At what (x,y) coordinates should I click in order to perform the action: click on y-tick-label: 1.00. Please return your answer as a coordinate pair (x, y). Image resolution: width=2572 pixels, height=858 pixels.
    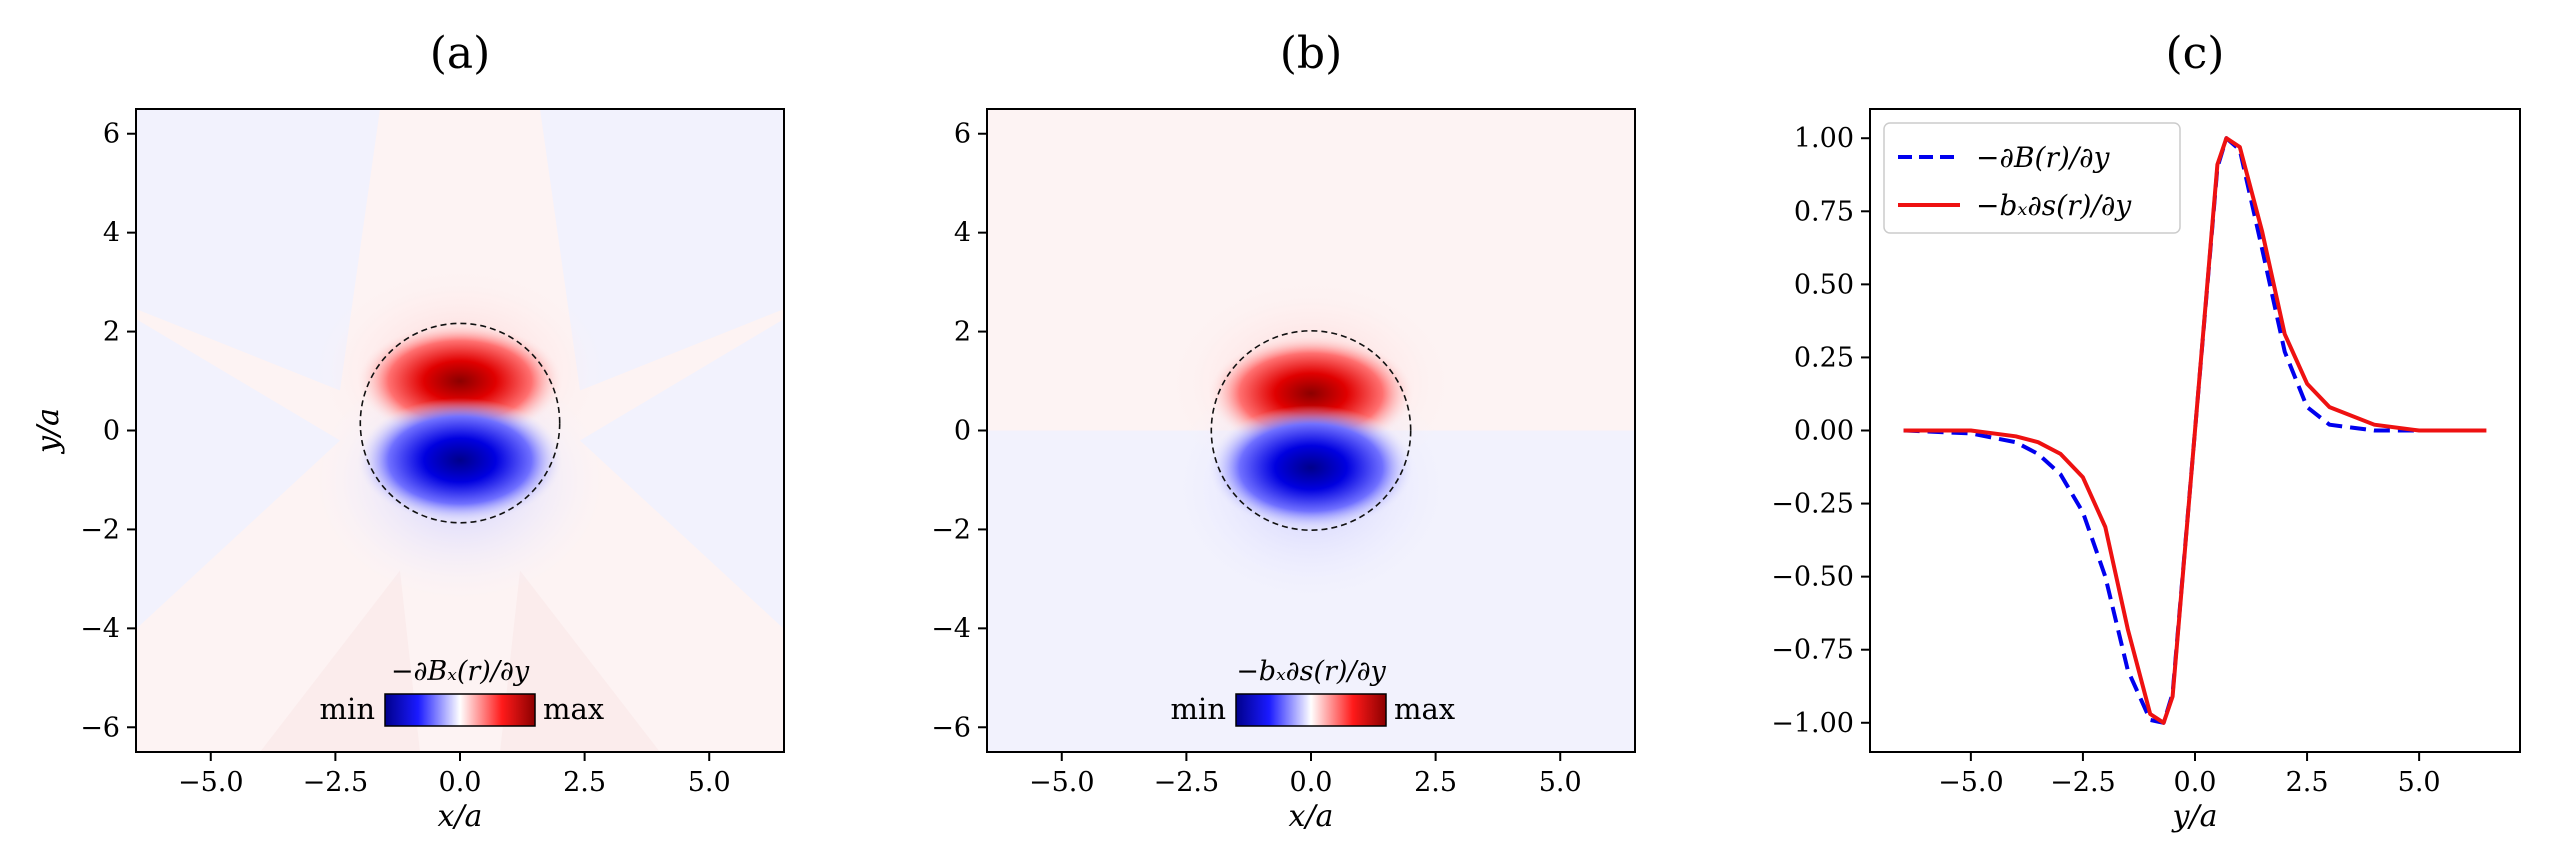
    Looking at the image, I should click on (1824, 138).